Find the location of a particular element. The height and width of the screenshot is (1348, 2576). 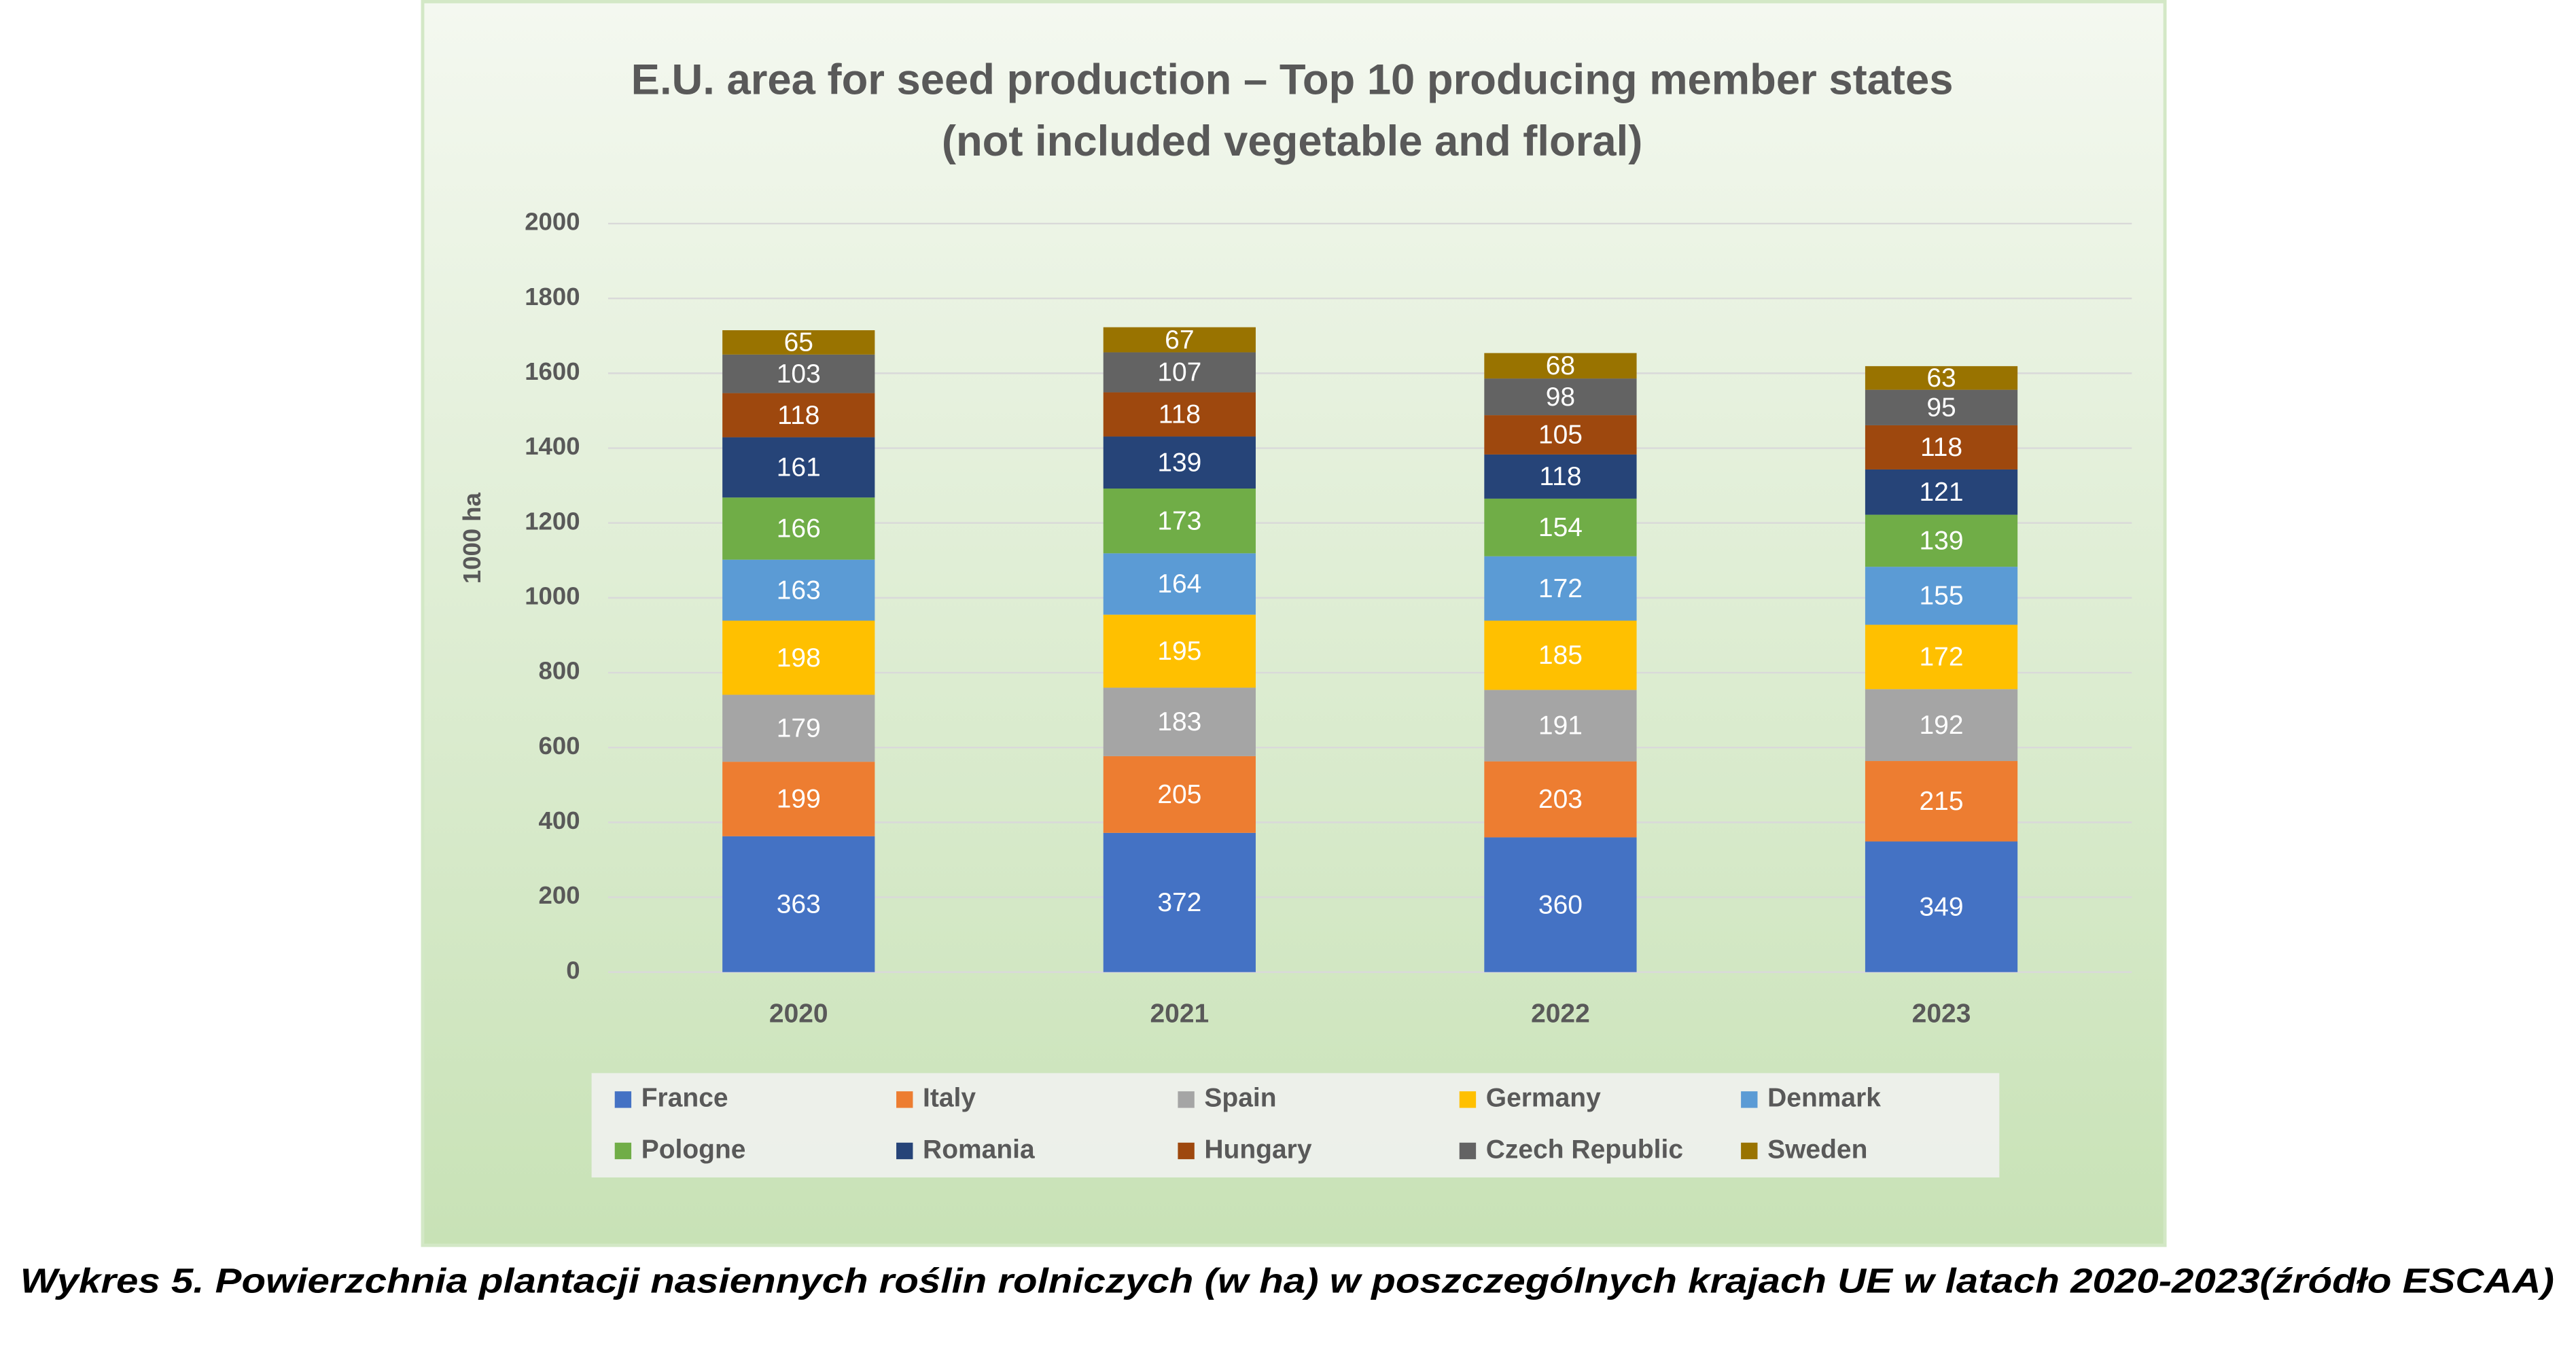

data-label: 155 is located at coordinates (1942, 596).